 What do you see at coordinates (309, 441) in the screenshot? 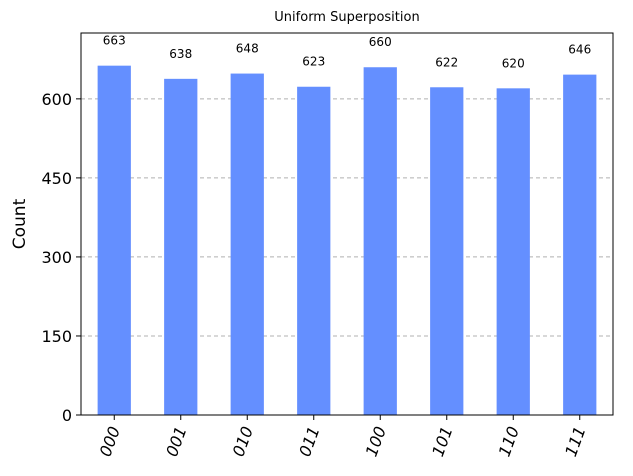
I see `x-tick-label-011: 011` at bounding box center [309, 441].